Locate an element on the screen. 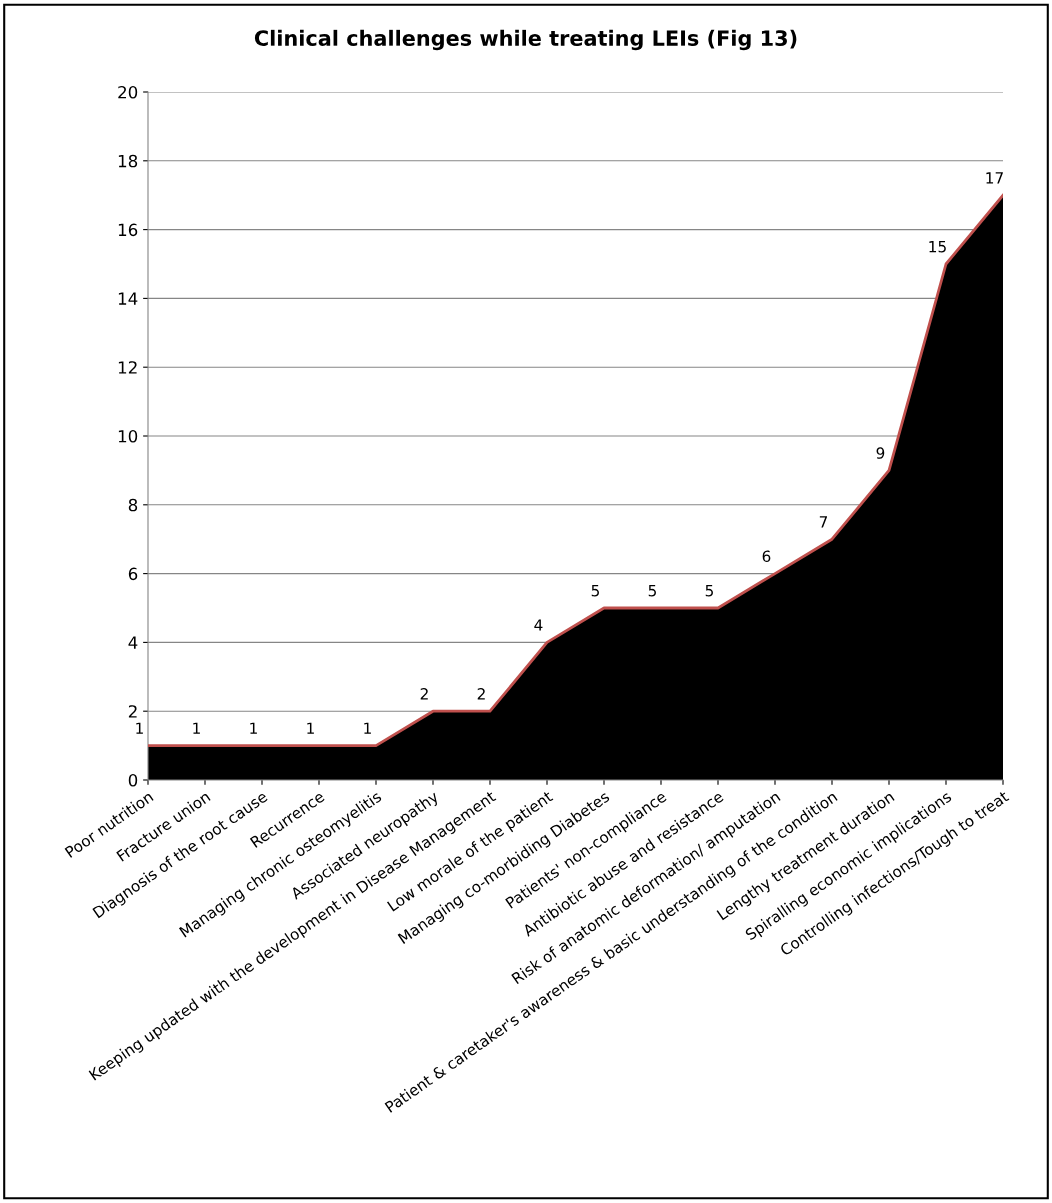  y-tick-label: 20 is located at coordinates (128, 92).